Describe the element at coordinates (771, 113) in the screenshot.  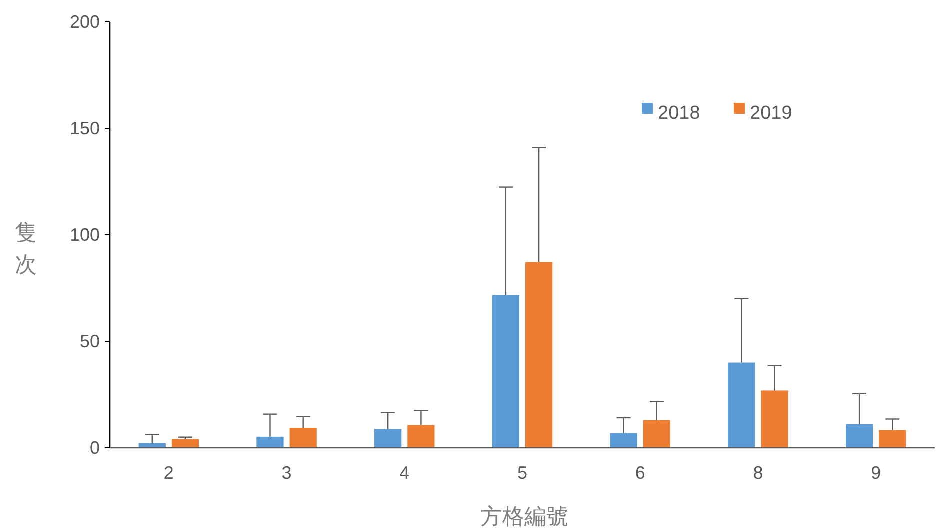
I see `legend-label: 2019` at that location.